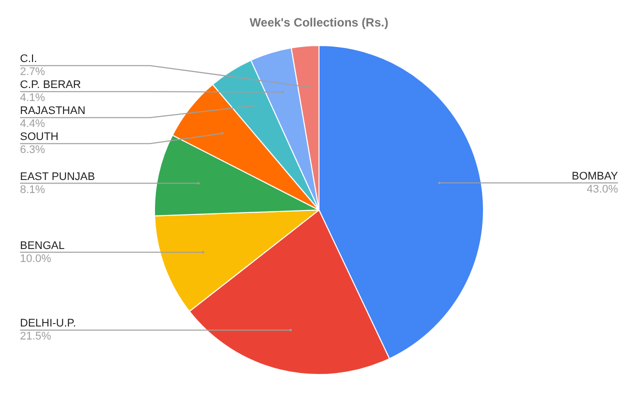 Image resolution: width=638 pixels, height=394 pixels. I want to click on slice-label: BOMBAY, so click(595, 176).